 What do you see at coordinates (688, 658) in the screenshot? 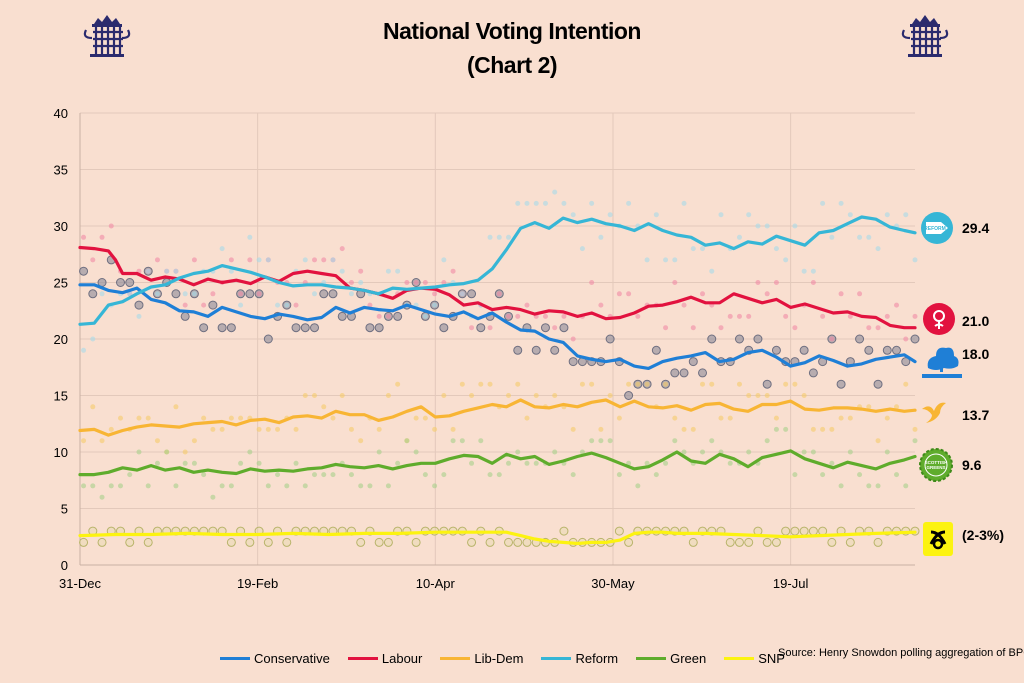
I see `legend-label: Green` at bounding box center [688, 658].